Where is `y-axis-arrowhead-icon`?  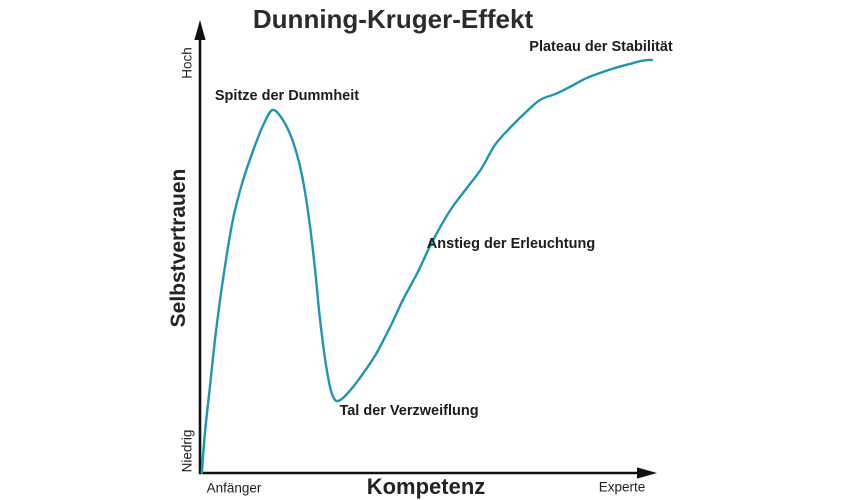 y-axis-arrowhead-icon is located at coordinates (200, 30).